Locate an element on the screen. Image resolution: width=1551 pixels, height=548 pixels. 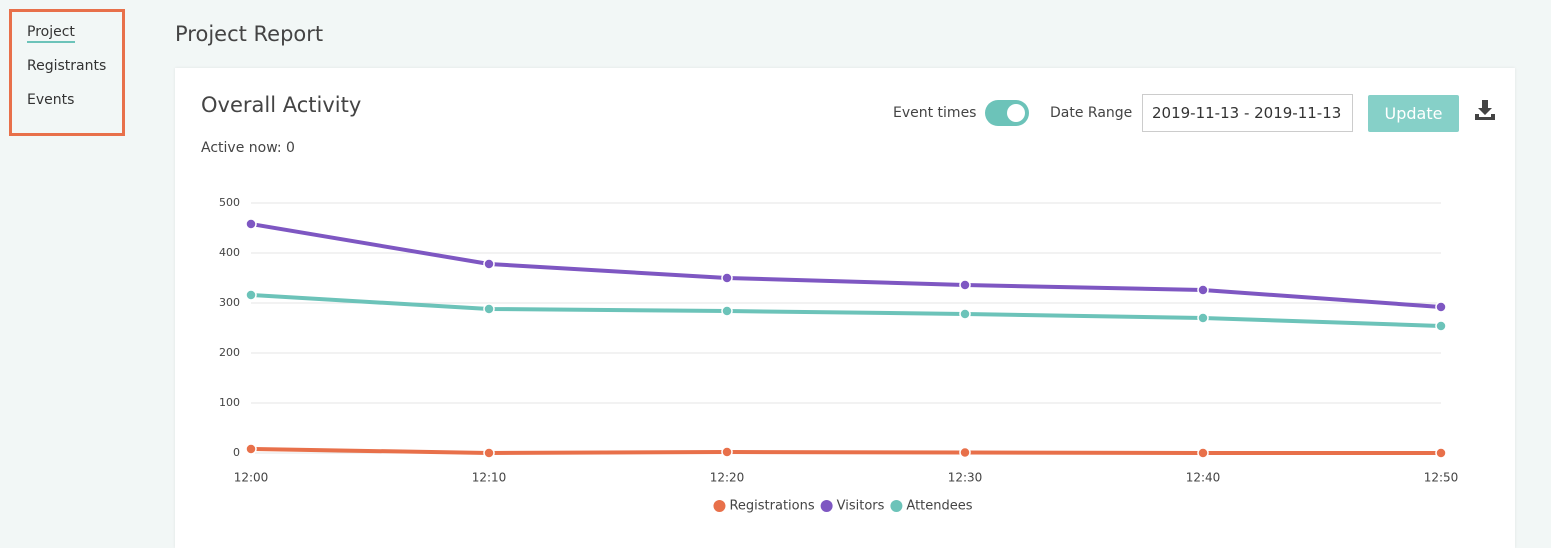
update-button: Update is located at coordinates (1413, 113).